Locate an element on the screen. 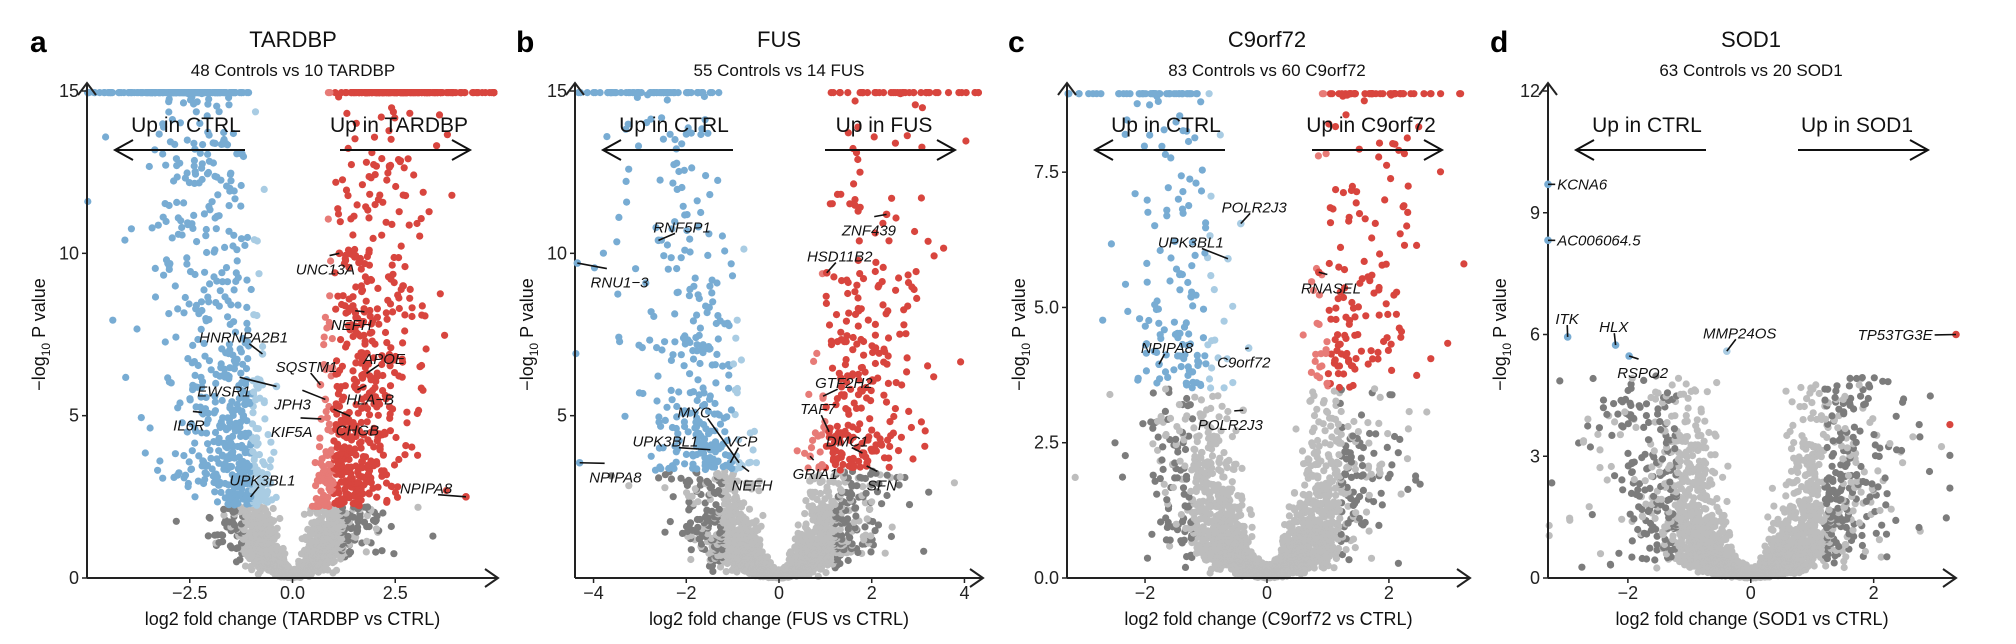  panel-subtitle: 48 Controls vs 10 TARDBP is located at coordinates (293, 70).